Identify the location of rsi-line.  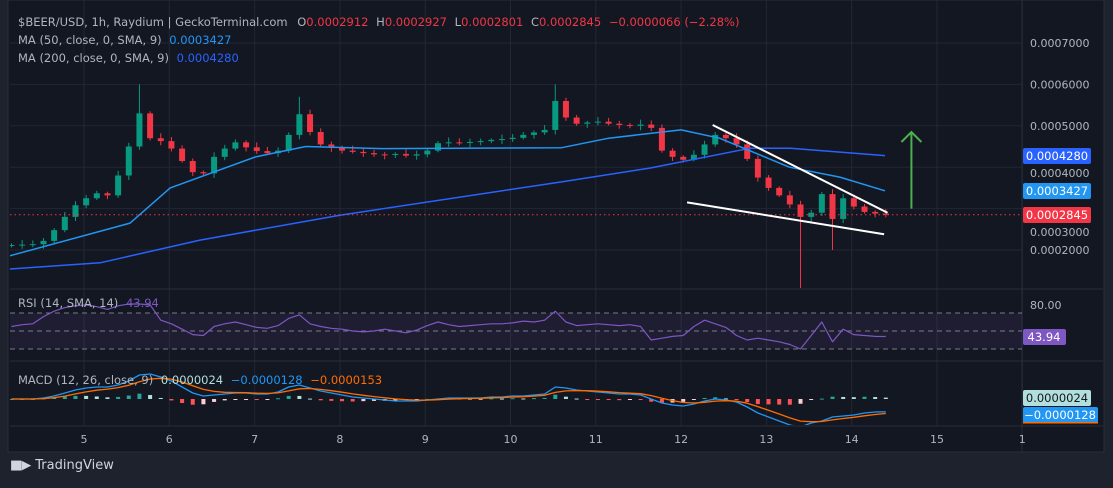
(448, 326).